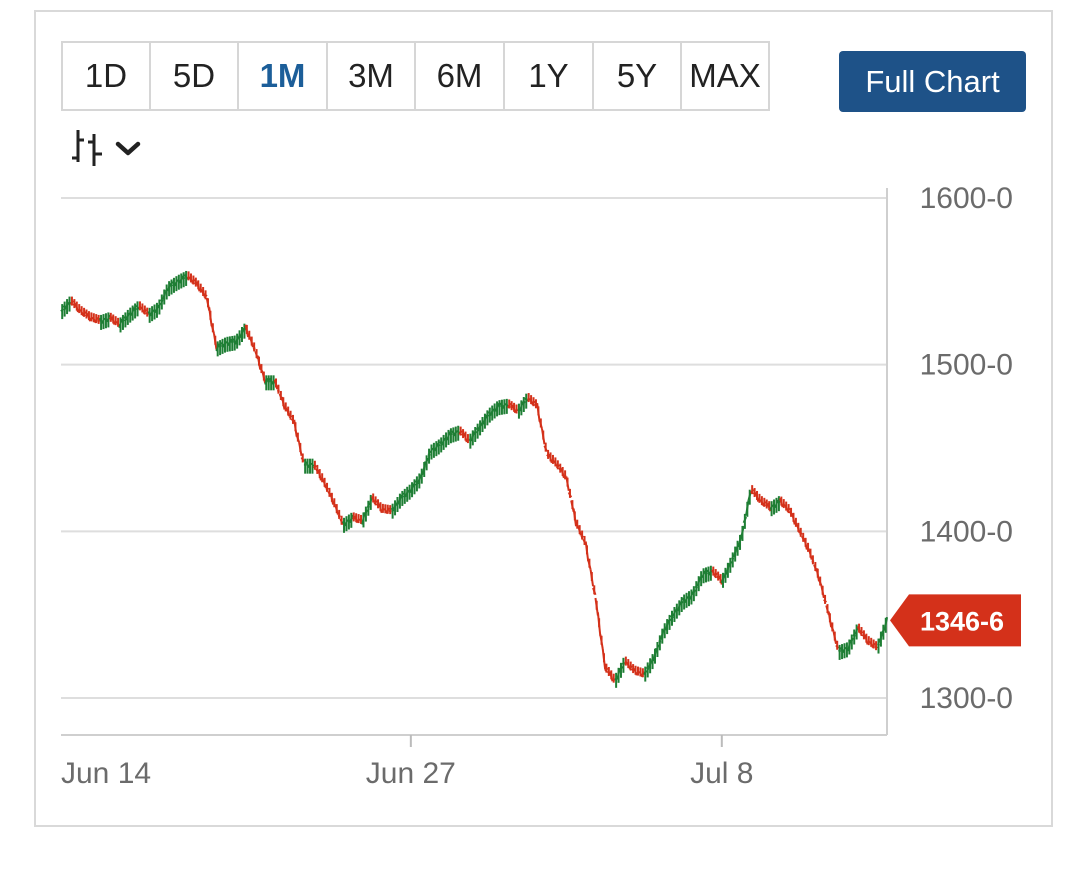 The height and width of the screenshot is (892, 1065). I want to click on range-button-max: MAX, so click(725, 75).